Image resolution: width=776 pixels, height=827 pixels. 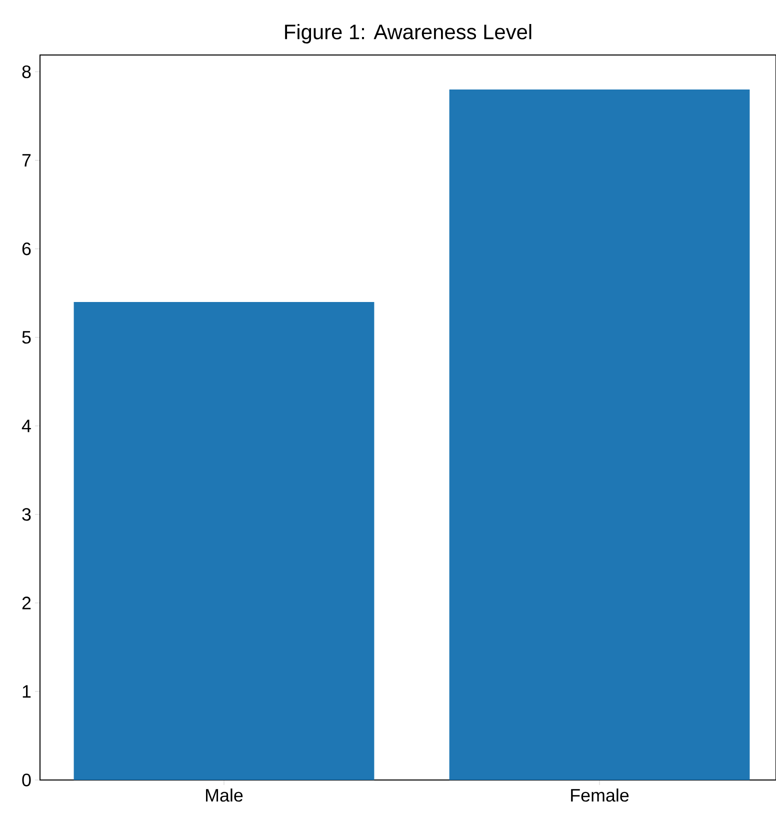 I want to click on y-tick-label: 5, so click(x=26, y=337).